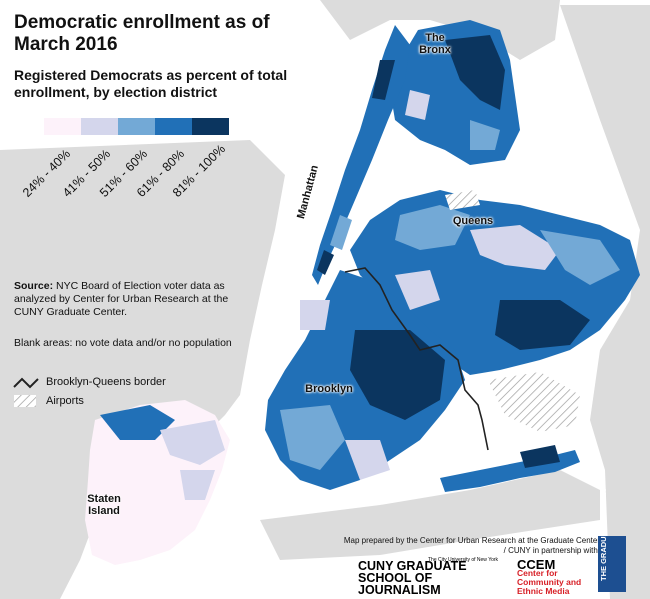 This screenshot has height=599, width=650. Describe the element at coordinates (104, 505) in the screenshot. I see `staten-island-label: Staten Island` at that location.